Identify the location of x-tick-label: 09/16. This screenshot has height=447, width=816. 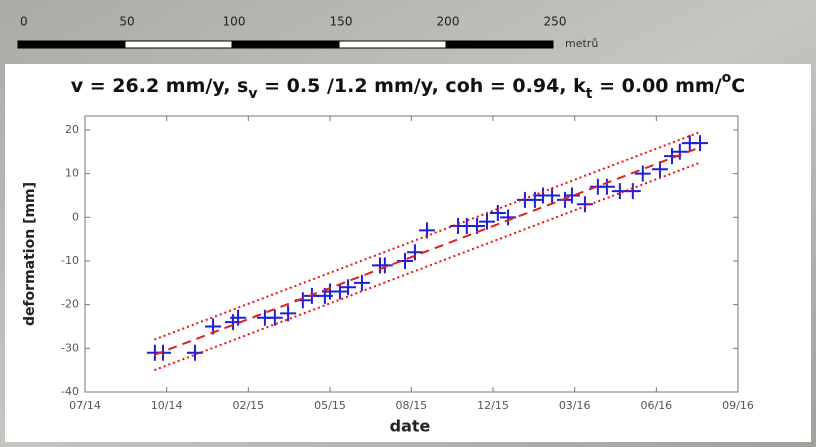
(738, 405).